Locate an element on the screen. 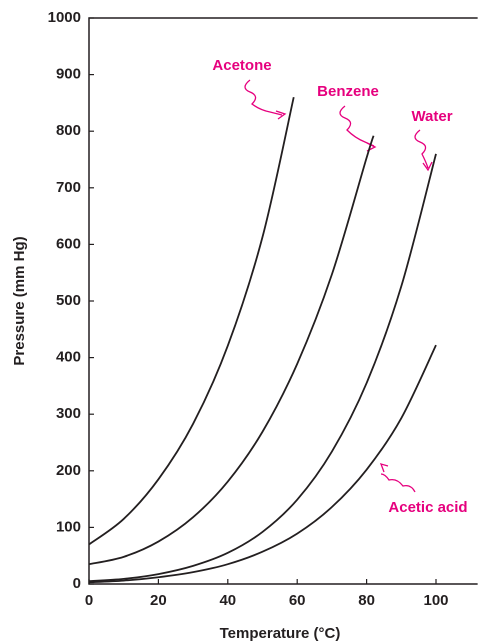 The height and width of the screenshot is (644, 483). y-tick-label: 100 is located at coordinates (68, 526).